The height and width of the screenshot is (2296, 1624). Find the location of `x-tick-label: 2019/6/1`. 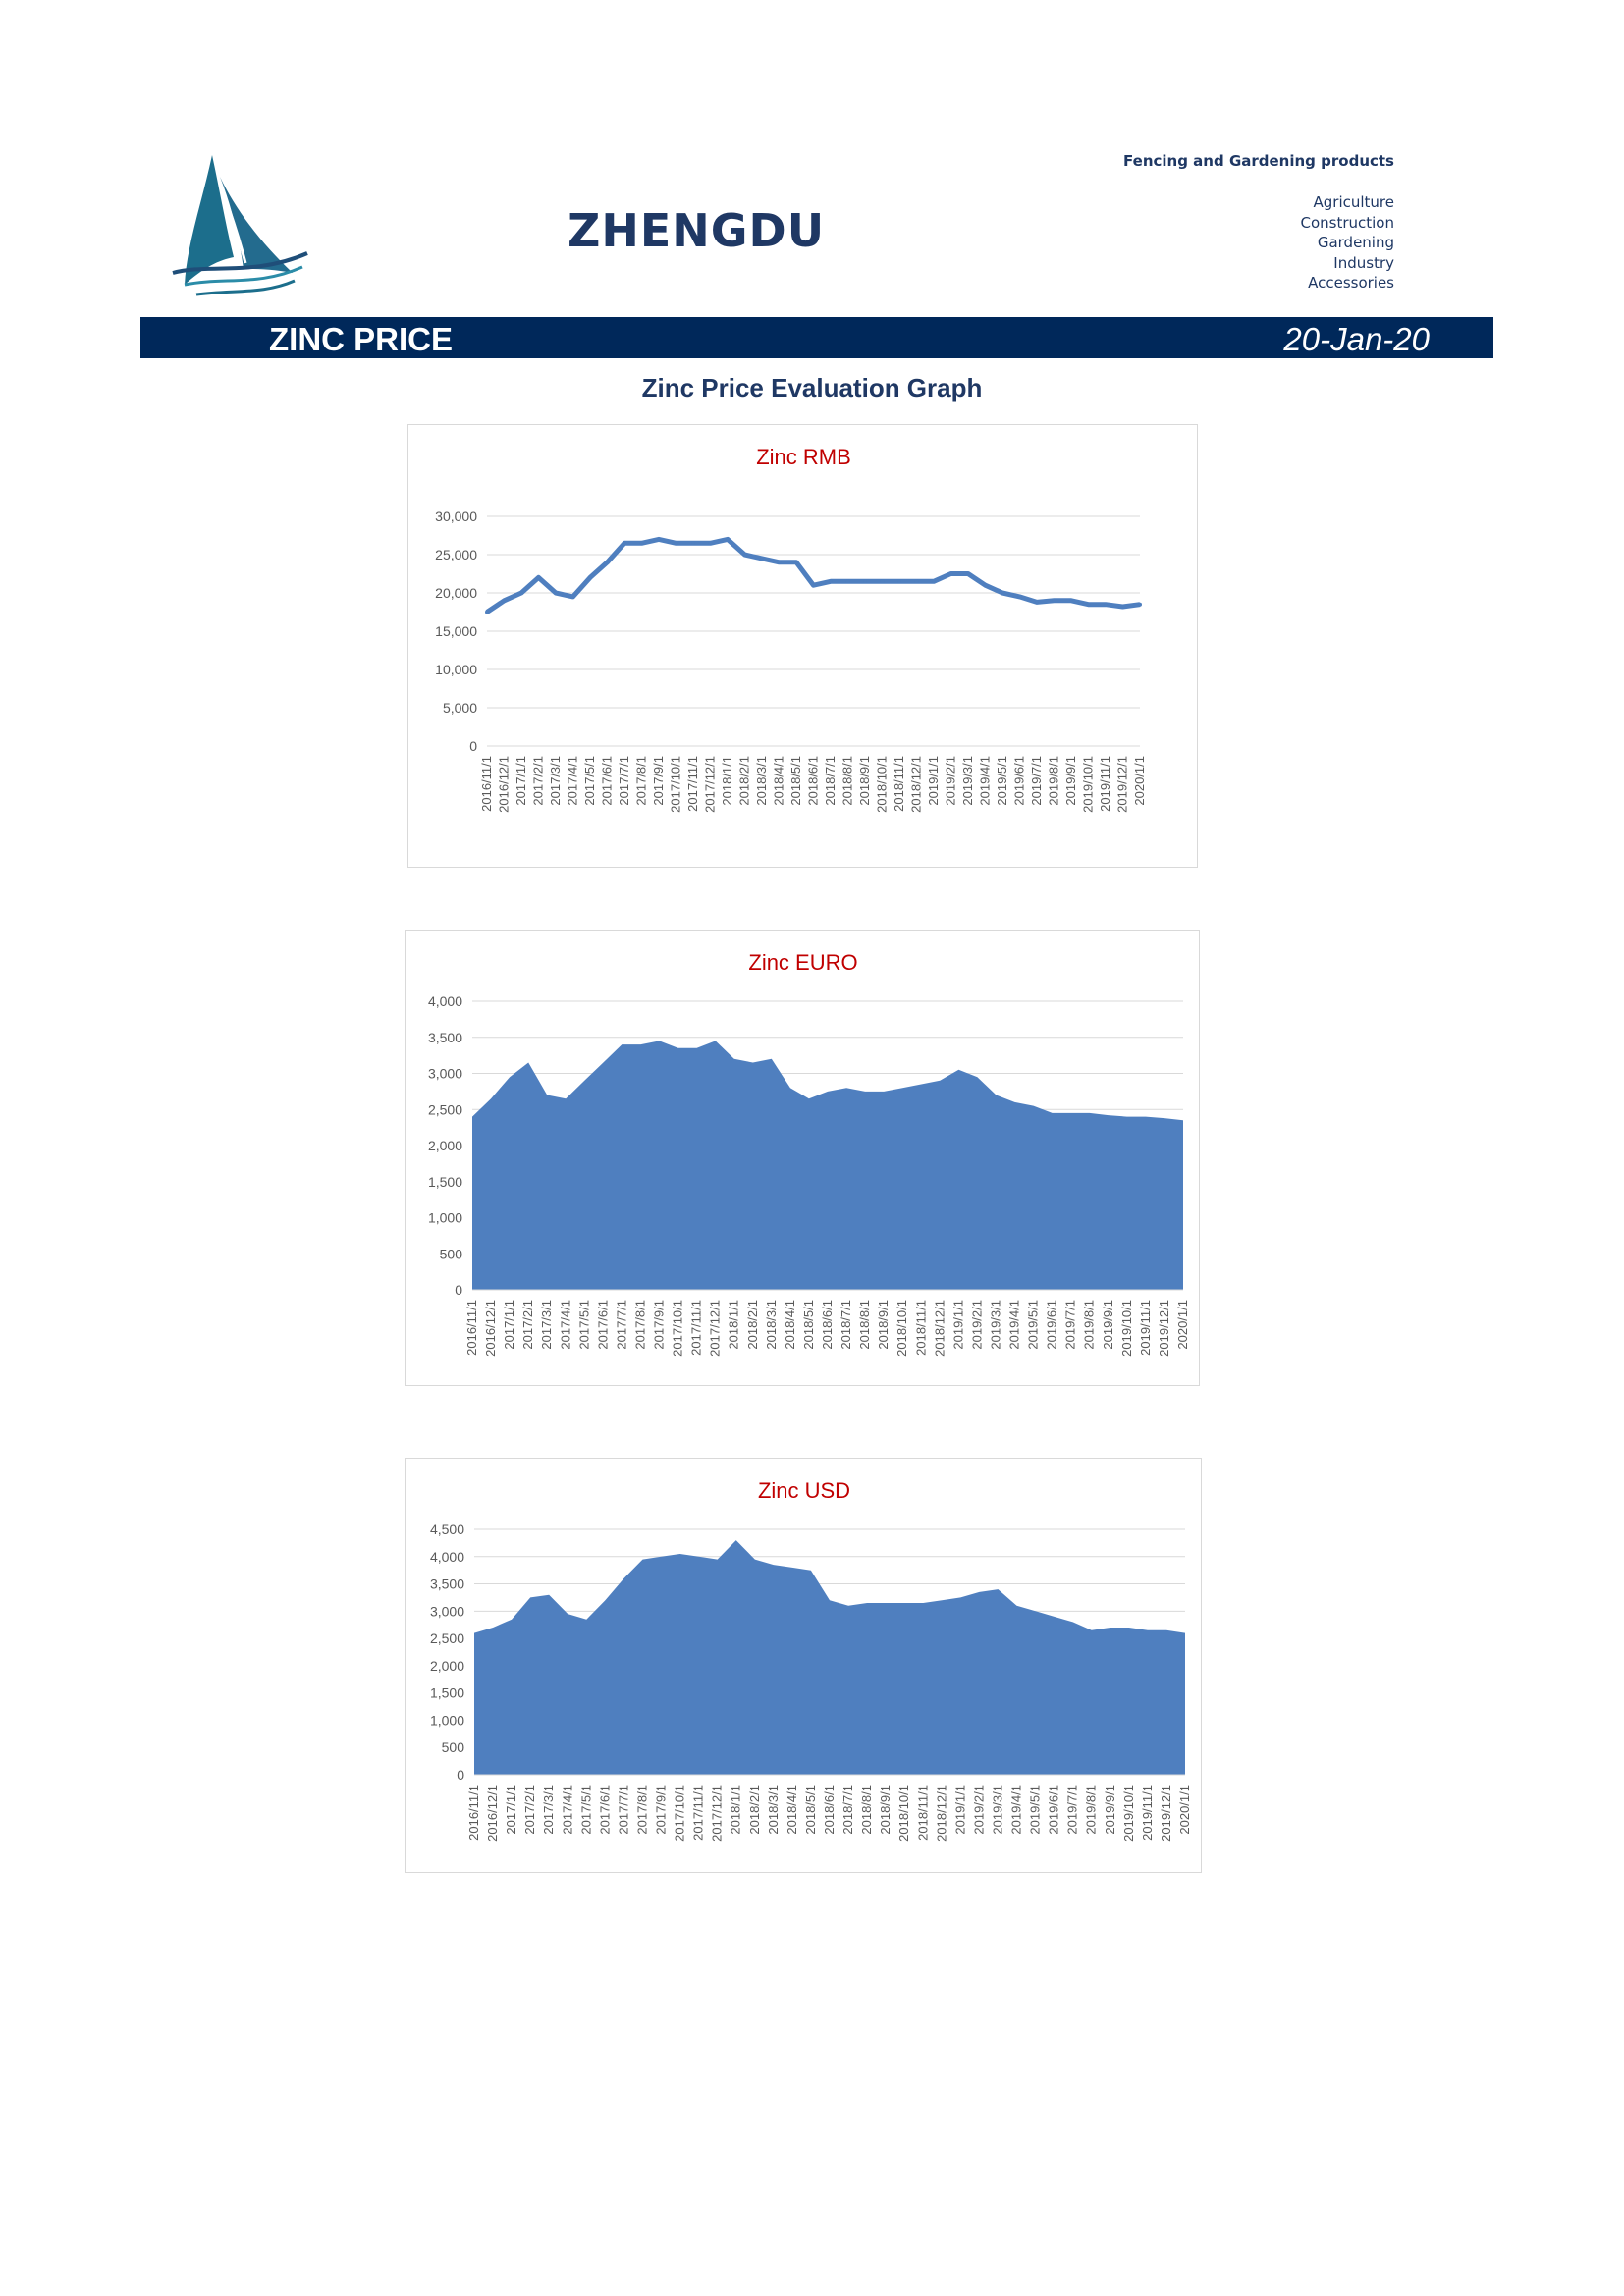

x-tick-label: 2019/6/1 is located at coordinates (1019, 781).